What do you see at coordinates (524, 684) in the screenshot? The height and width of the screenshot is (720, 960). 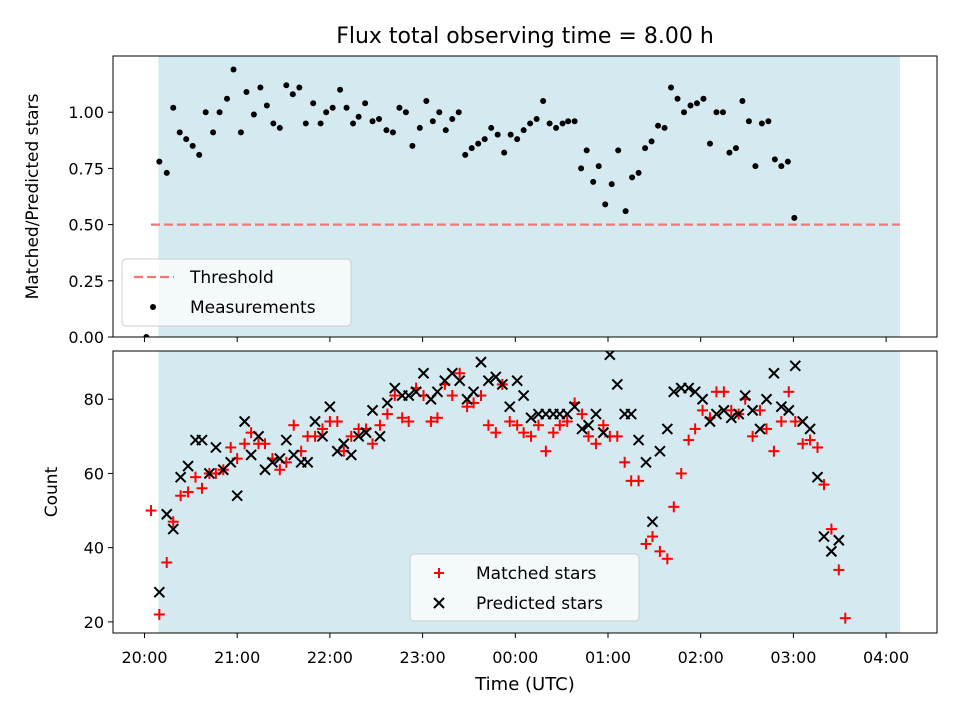 I see `x-axis-label: Time (UTC)` at bounding box center [524, 684].